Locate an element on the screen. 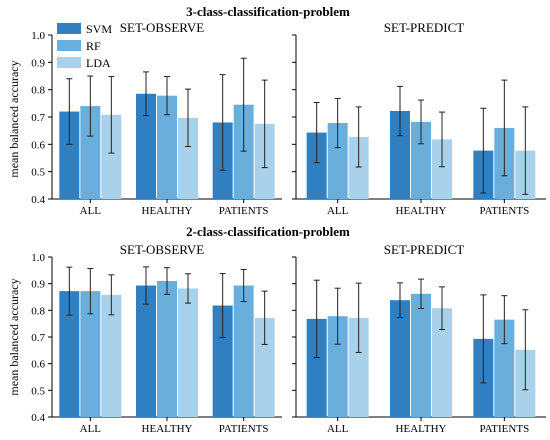  row-title-2class: 2-class-classification-problem is located at coordinates (268, 231).